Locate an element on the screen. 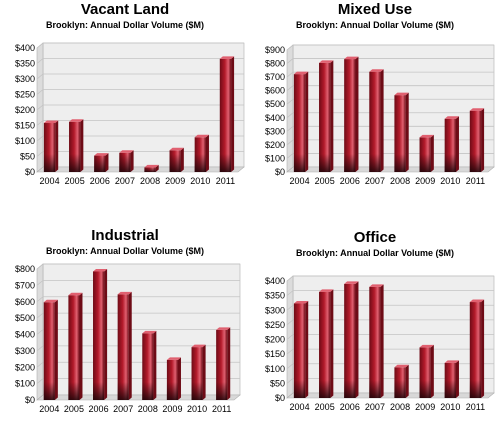 The width and height of the screenshot is (500, 423). y-tick-label: $300 is located at coordinates (25, 79).